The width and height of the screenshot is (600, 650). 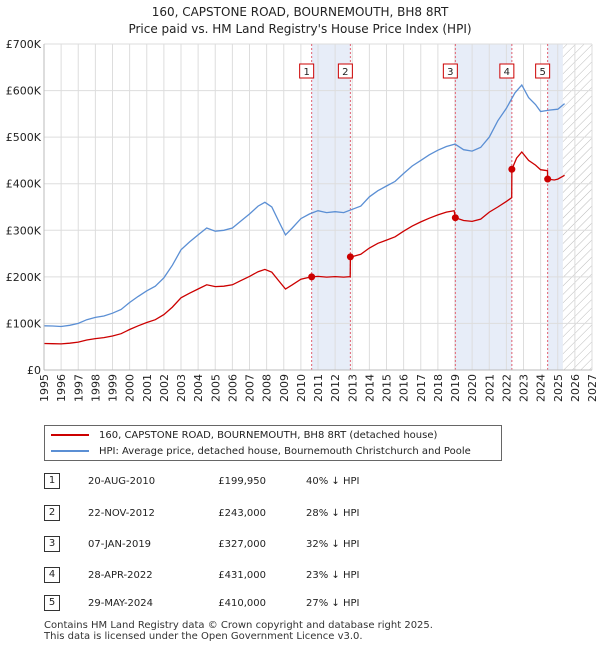 I want to click on x-tick-label: 2022, so click(x=506, y=388).